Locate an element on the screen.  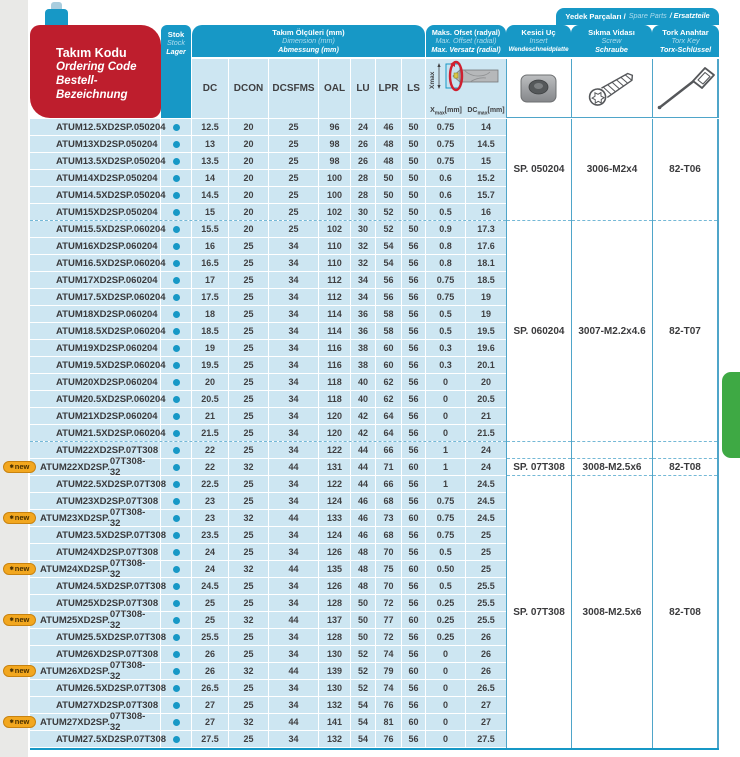
ordering-code-cell: ATUM 25.5XD2 SP. 07T308 is located at coordinates (98, 637).